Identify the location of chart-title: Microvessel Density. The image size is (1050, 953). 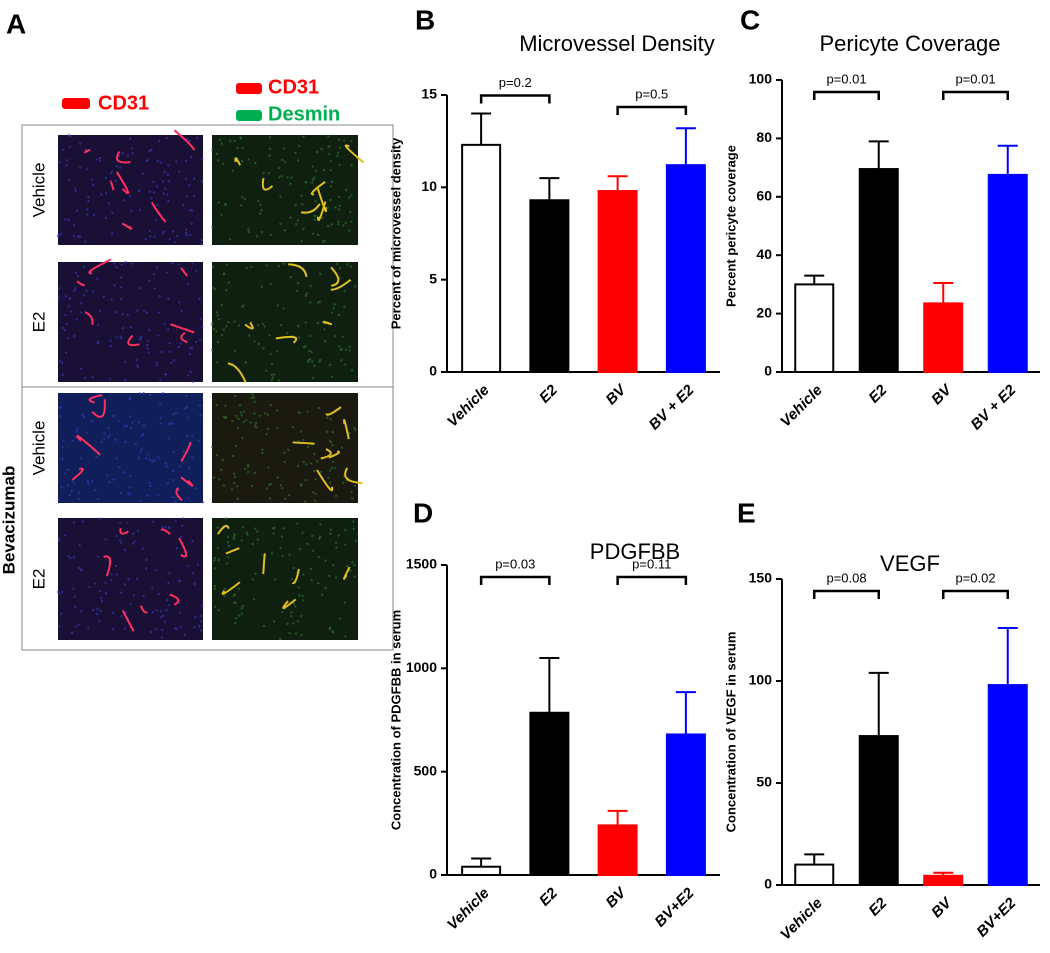
(617, 43).